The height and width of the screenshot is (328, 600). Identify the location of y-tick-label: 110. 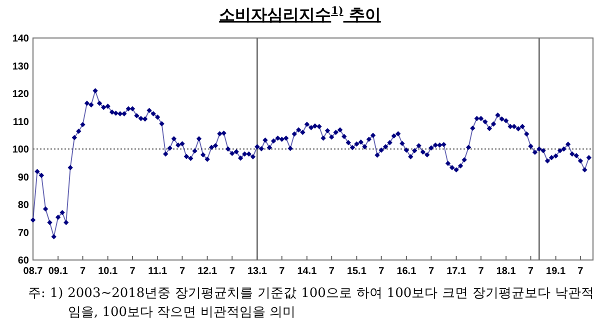
(21, 122).